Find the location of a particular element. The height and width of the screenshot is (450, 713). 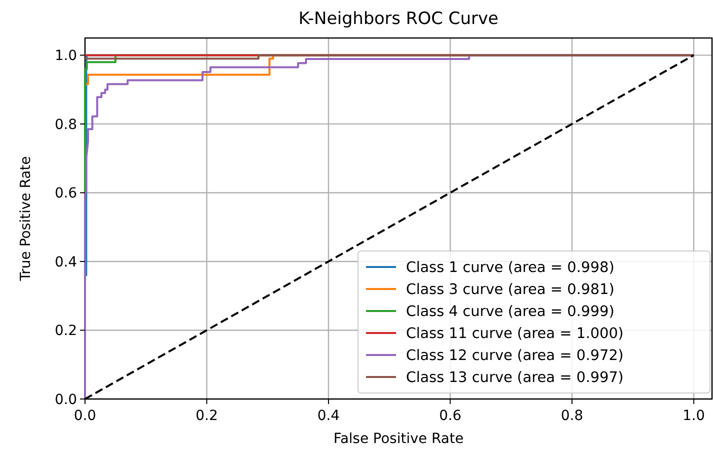

y-tick-label: 0.6 is located at coordinates (66, 194).